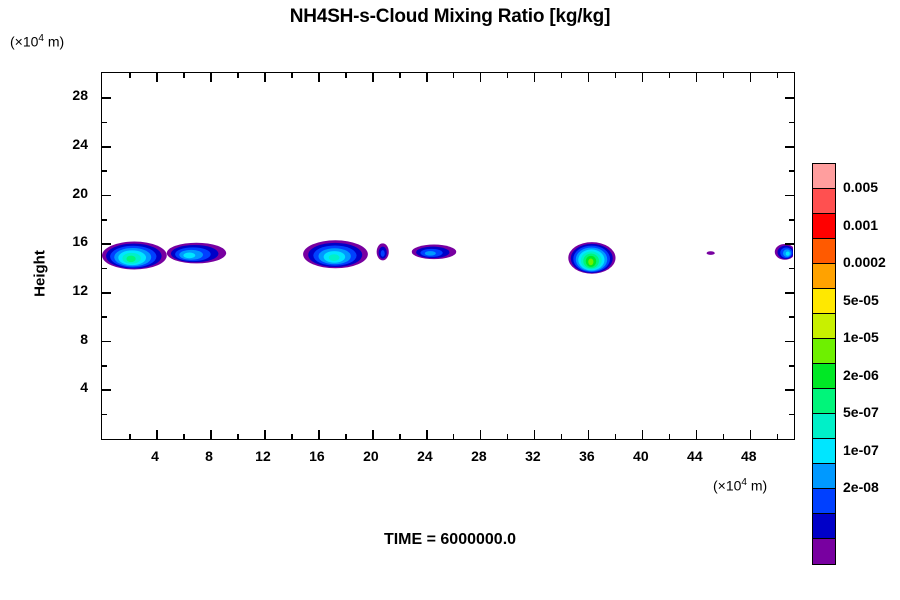 The height and width of the screenshot is (600, 900). What do you see at coordinates (84, 387) in the screenshot?
I see `y-tick-label: 4` at bounding box center [84, 387].